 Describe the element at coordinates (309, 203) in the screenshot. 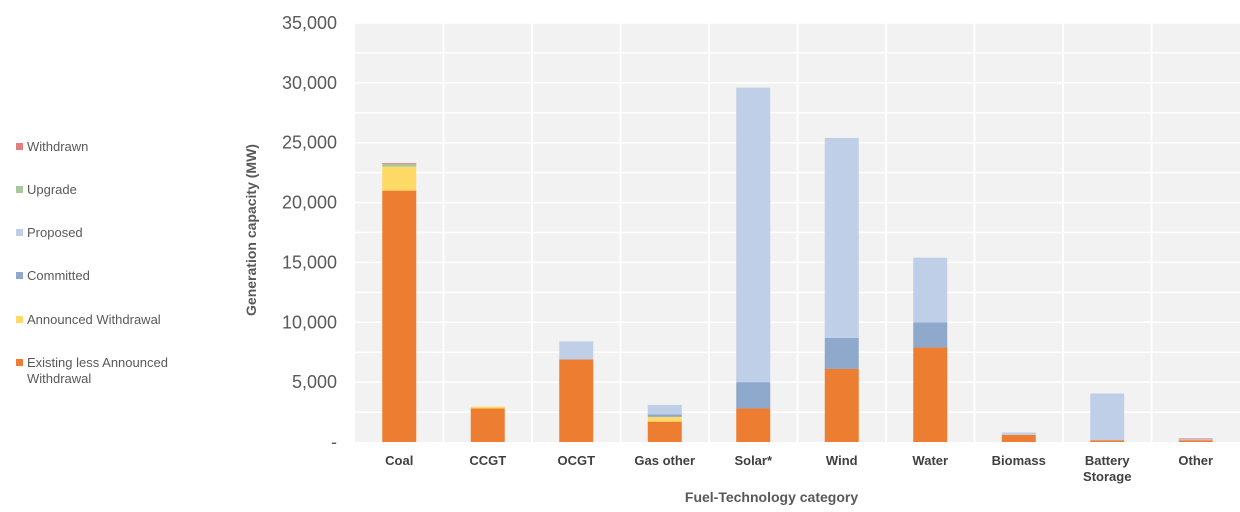

I see `y-tick-label: 20,000` at that location.